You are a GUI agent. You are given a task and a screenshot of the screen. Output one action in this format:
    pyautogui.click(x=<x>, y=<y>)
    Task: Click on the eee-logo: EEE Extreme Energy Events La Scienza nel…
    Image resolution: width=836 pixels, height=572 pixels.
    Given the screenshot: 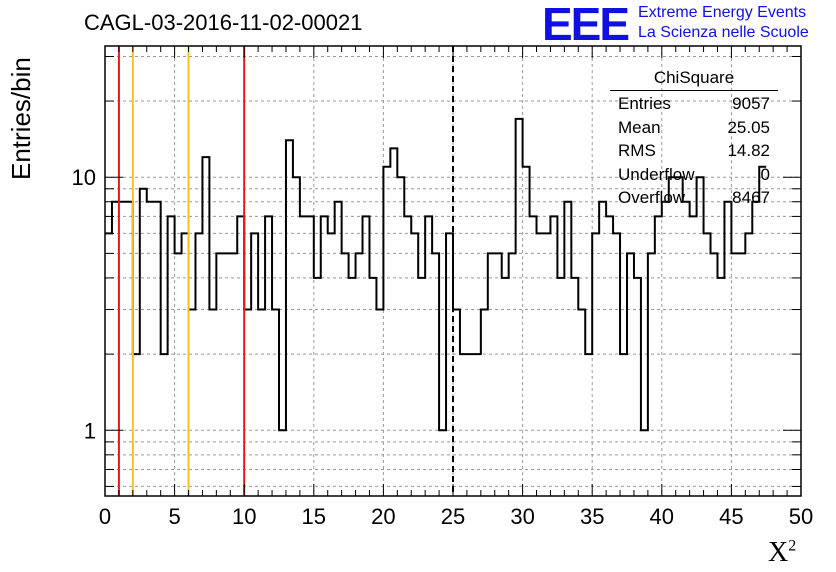 What is the action you would take?
    pyautogui.click(x=687, y=25)
    